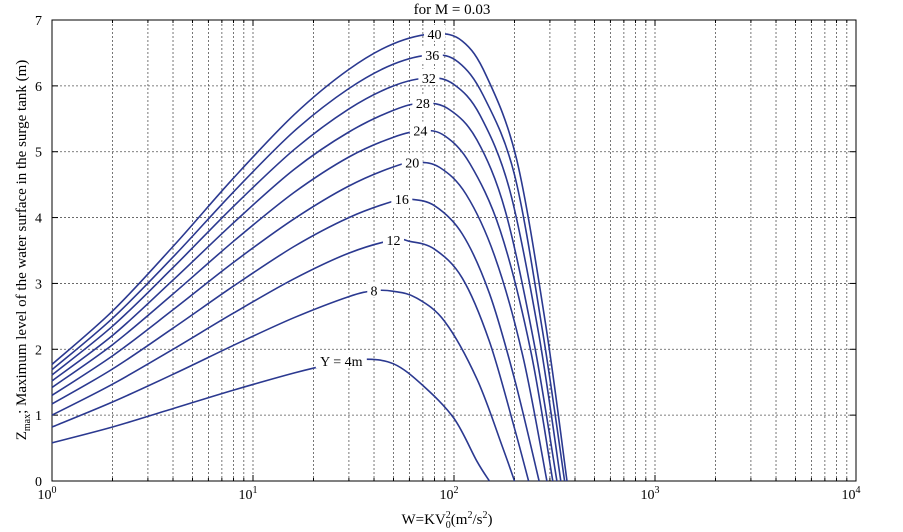 Image resolution: width=903 pixels, height=532 pixels. I want to click on curve-label: 12, so click(393, 241).